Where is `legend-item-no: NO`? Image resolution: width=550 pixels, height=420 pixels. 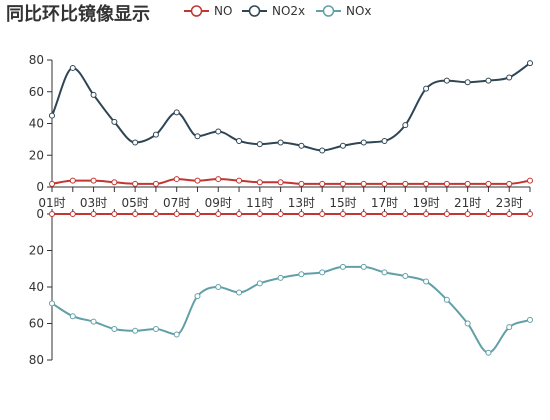 legend-item-no: NO is located at coordinates (208, 11).